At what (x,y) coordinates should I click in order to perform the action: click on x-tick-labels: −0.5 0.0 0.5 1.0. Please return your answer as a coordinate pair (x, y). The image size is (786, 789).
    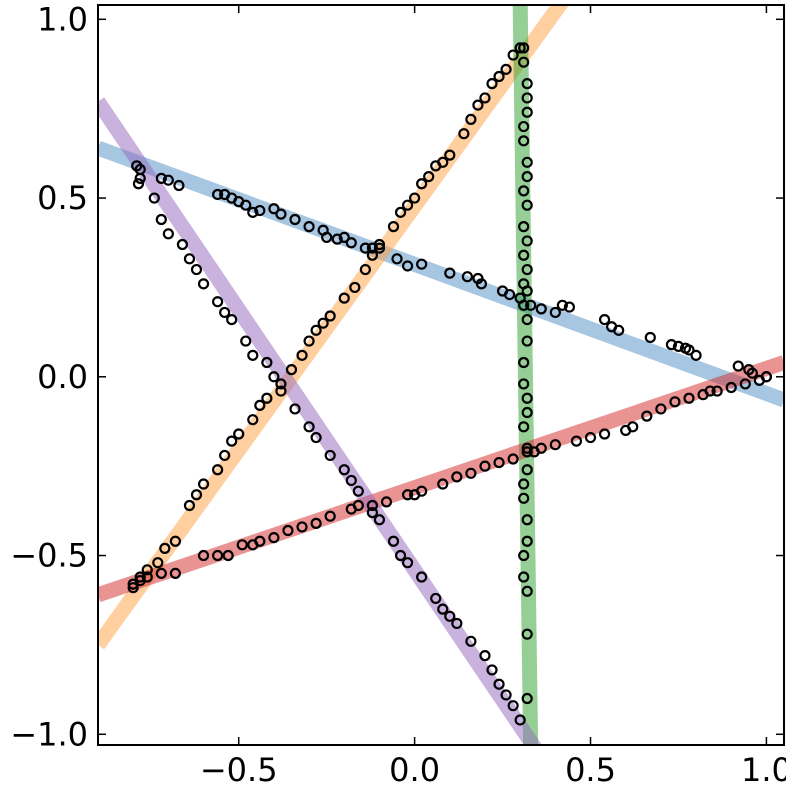
    Looking at the image, I should click on (493, 770).